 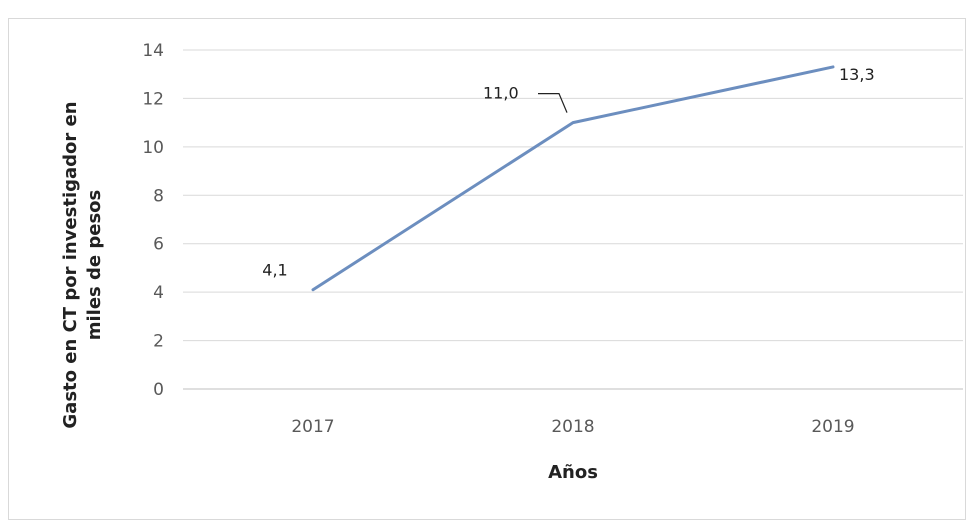 I want to click on y-tick-label: 0, so click(x=158, y=390).